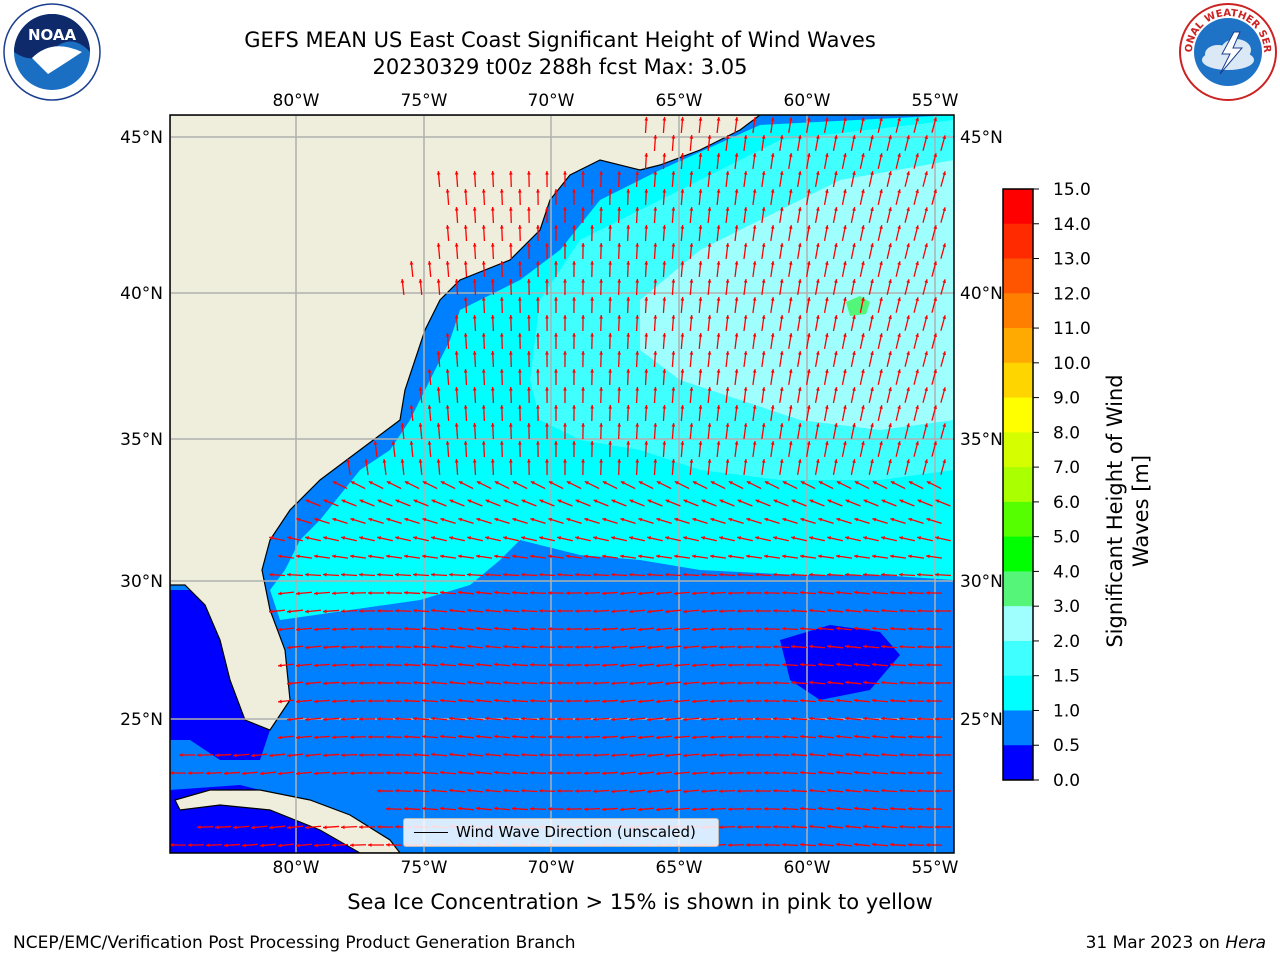 This screenshot has height=960, width=1280. Describe the element at coordinates (1072, 260) in the screenshot. I see `colorbar-tick-2: 13.0` at that location.